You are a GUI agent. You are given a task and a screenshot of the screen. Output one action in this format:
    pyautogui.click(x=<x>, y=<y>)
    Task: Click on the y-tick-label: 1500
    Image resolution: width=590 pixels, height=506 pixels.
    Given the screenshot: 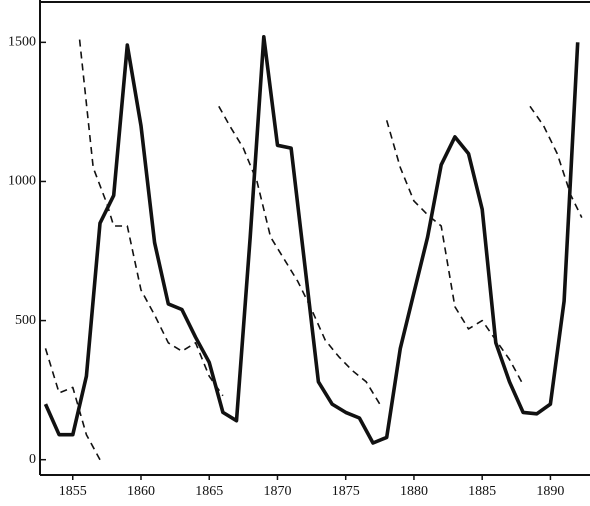 What is the action you would take?
    pyautogui.click(x=22, y=42)
    